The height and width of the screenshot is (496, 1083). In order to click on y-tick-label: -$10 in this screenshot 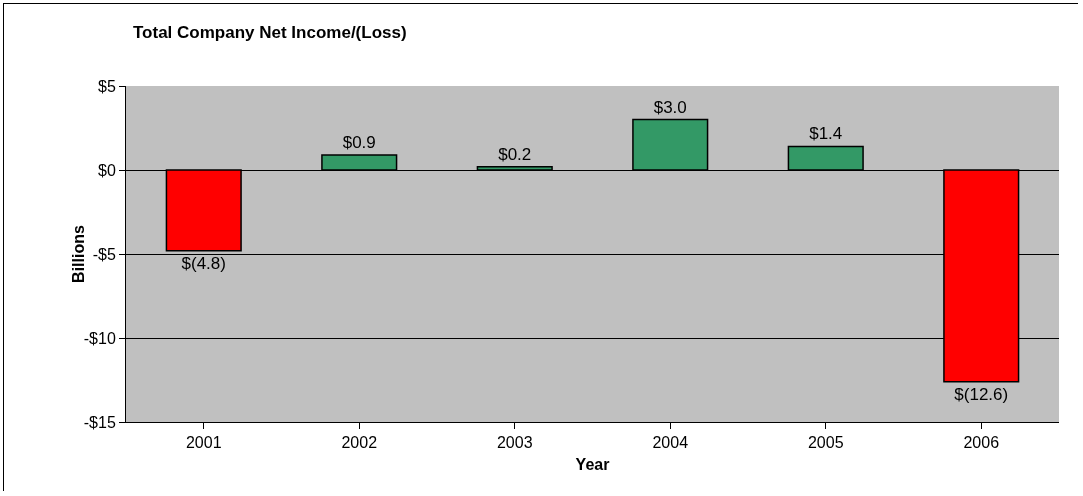, I will do `click(99, 338)`.